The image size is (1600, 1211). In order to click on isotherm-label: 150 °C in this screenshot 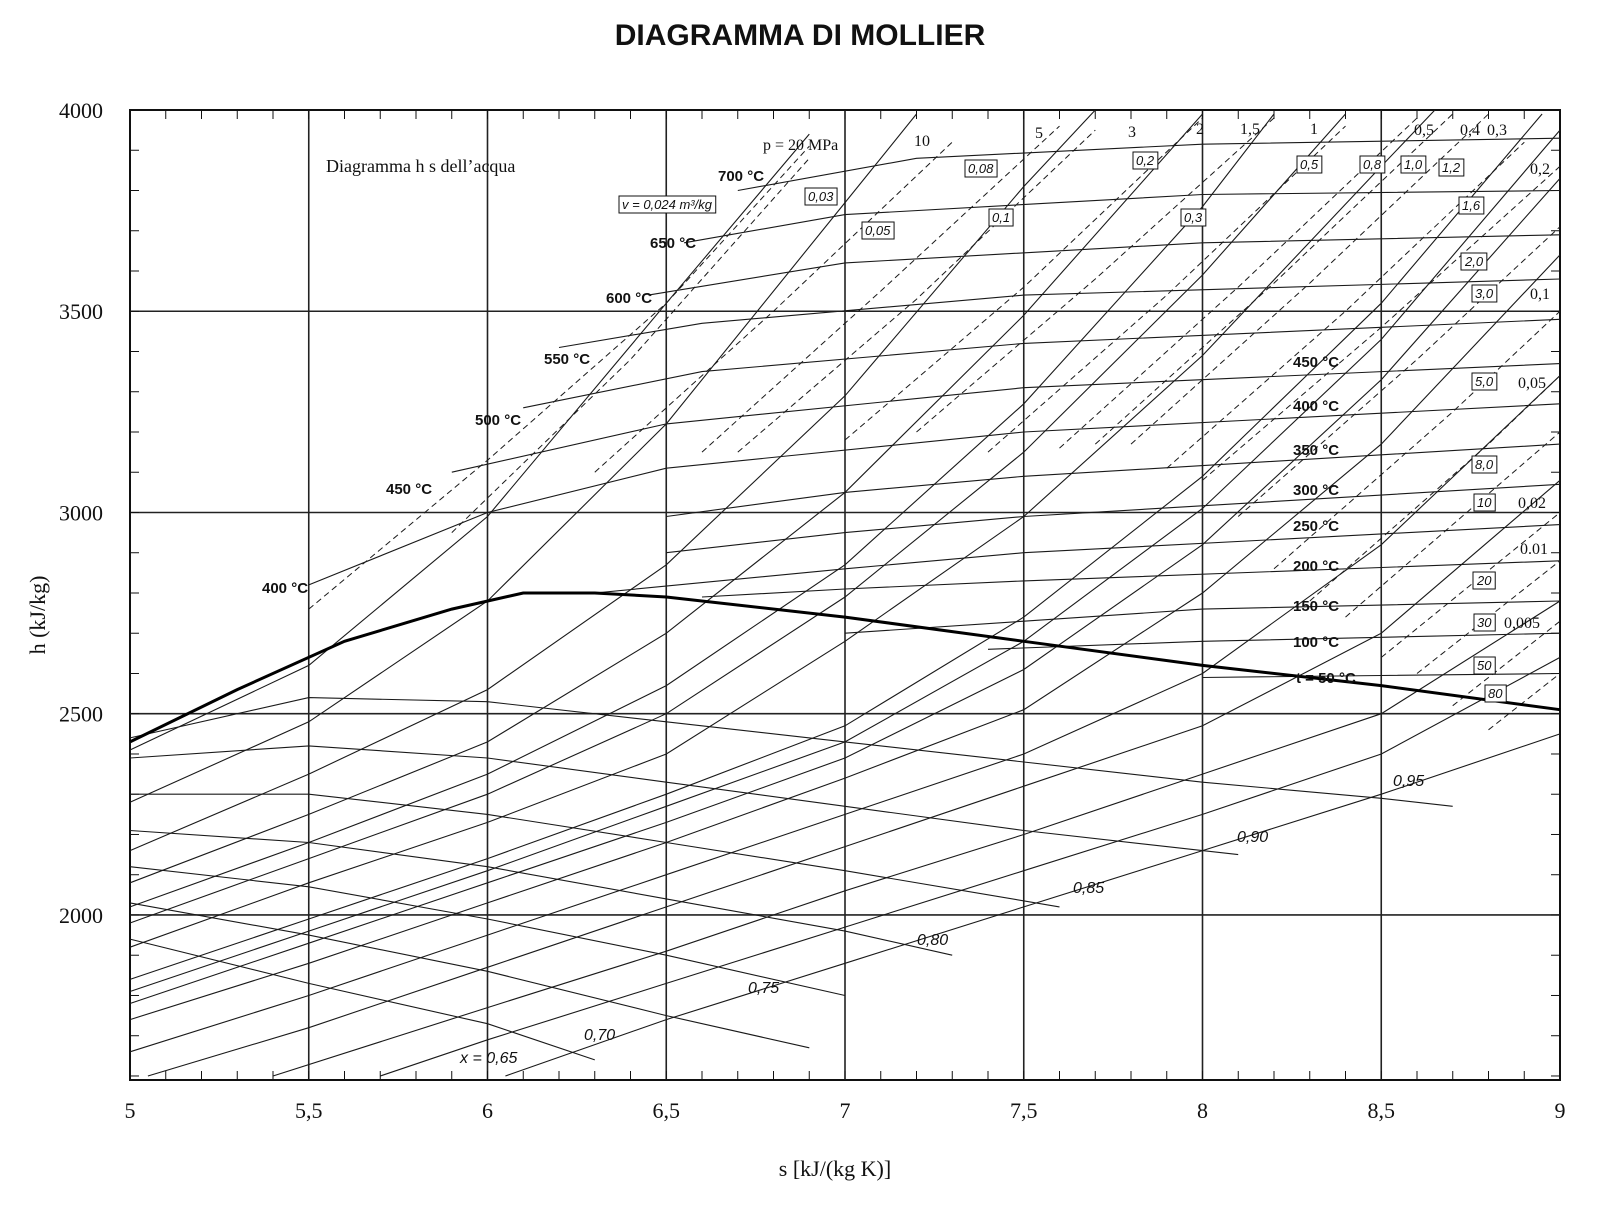, I will do `click(1316, 606)`.